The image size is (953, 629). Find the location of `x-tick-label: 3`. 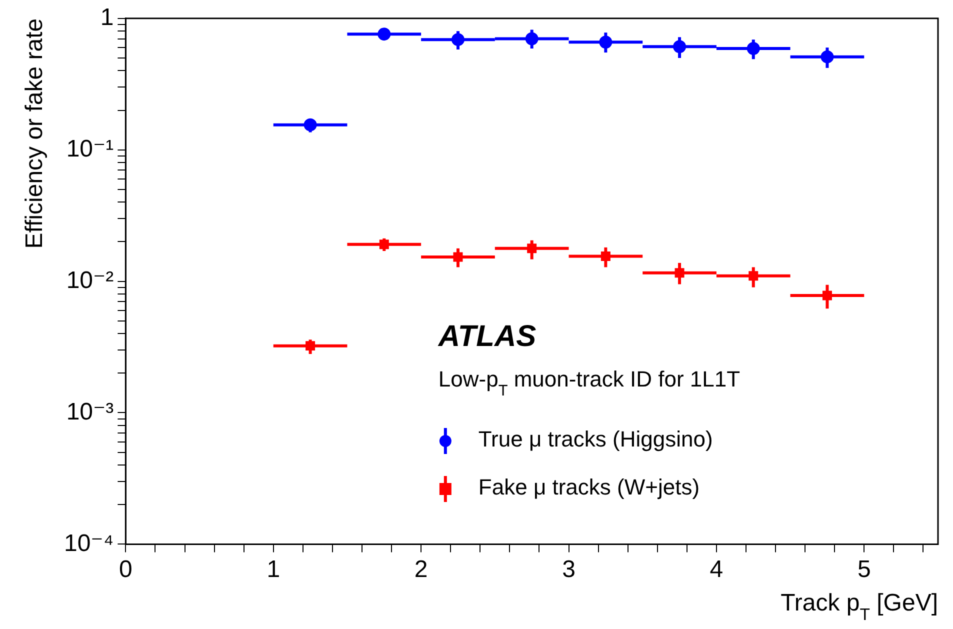

x-tick-label: 3 is located at coordinates (569, 570).